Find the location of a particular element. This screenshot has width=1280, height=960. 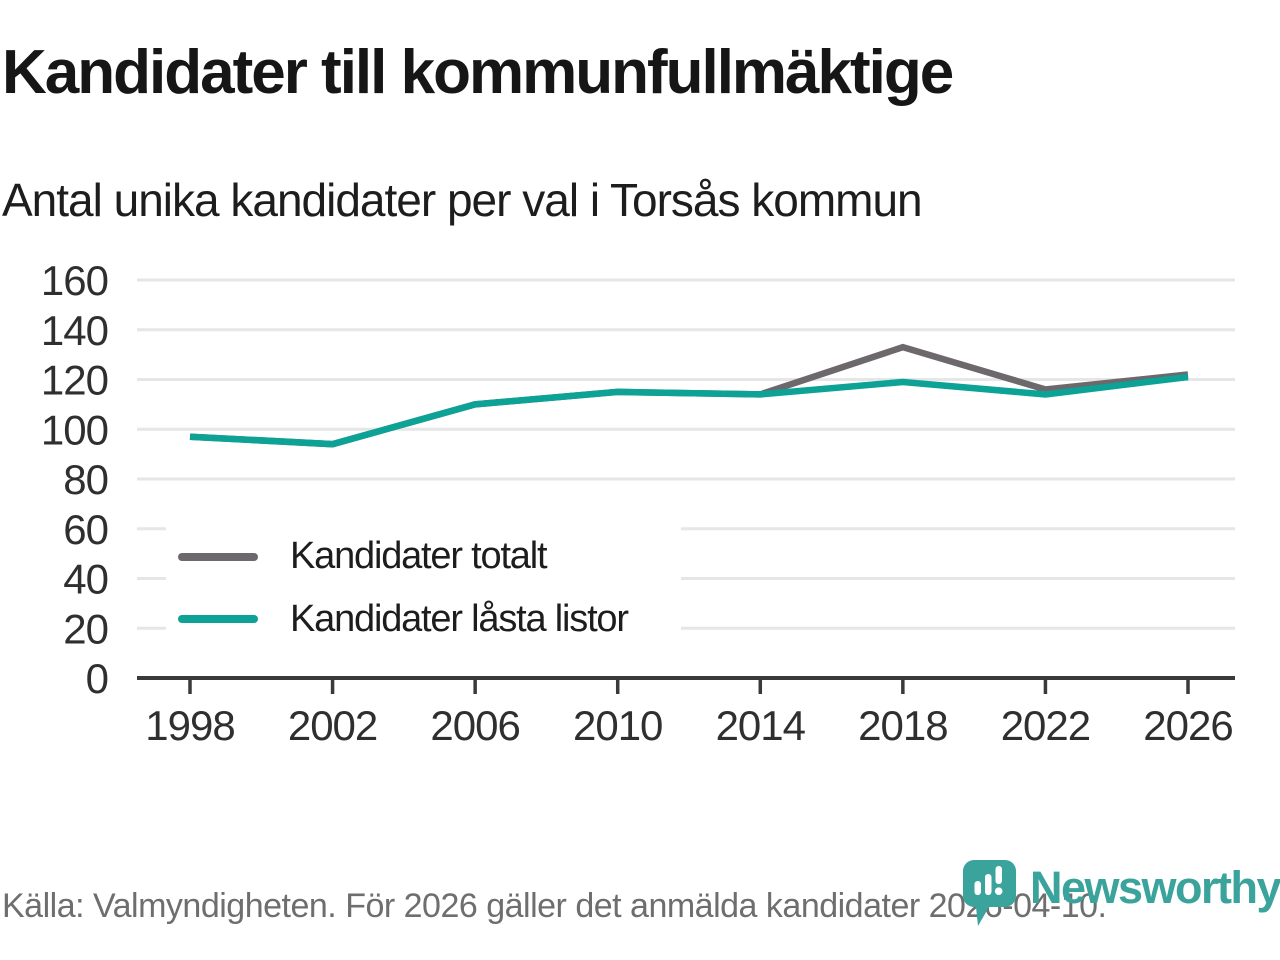

x-tick-label: 2018 is located at coordinates (902, 725).